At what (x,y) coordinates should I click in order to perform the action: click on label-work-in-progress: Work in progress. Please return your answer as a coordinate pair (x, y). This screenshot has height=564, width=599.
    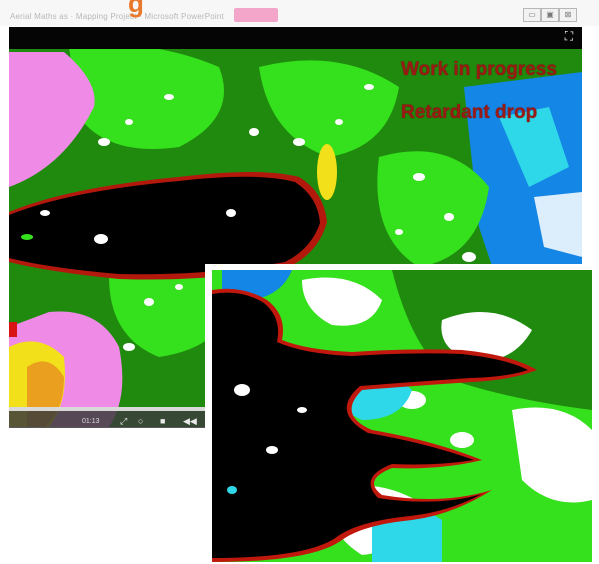
    Looking at the image, I should click on (479, 69).